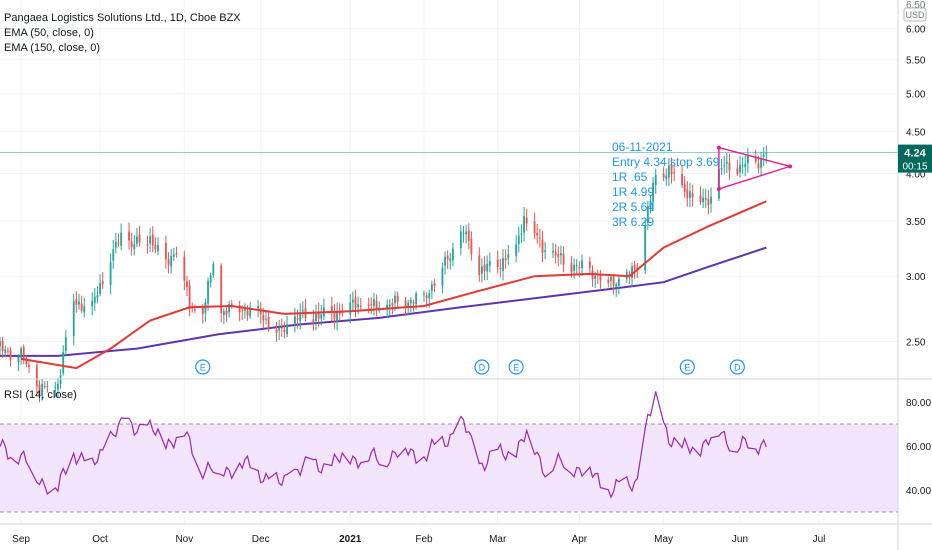  Describe the element at coordinates (184, 539) in the screenshot. I see `time-tick-label: Nov` at that location.